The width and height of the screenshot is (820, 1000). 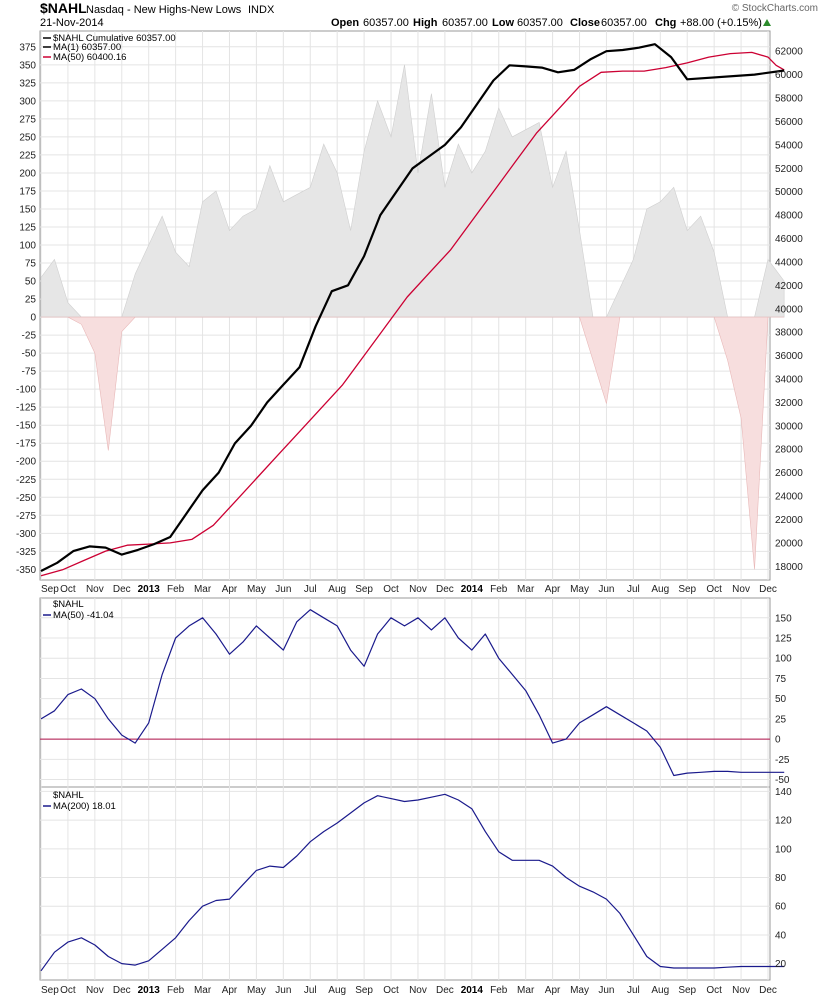 What do you see at coordinates (782, 780) in the screenshot?
I see `middle-axis-tick-label: -50` at bounding box center [782, 780].